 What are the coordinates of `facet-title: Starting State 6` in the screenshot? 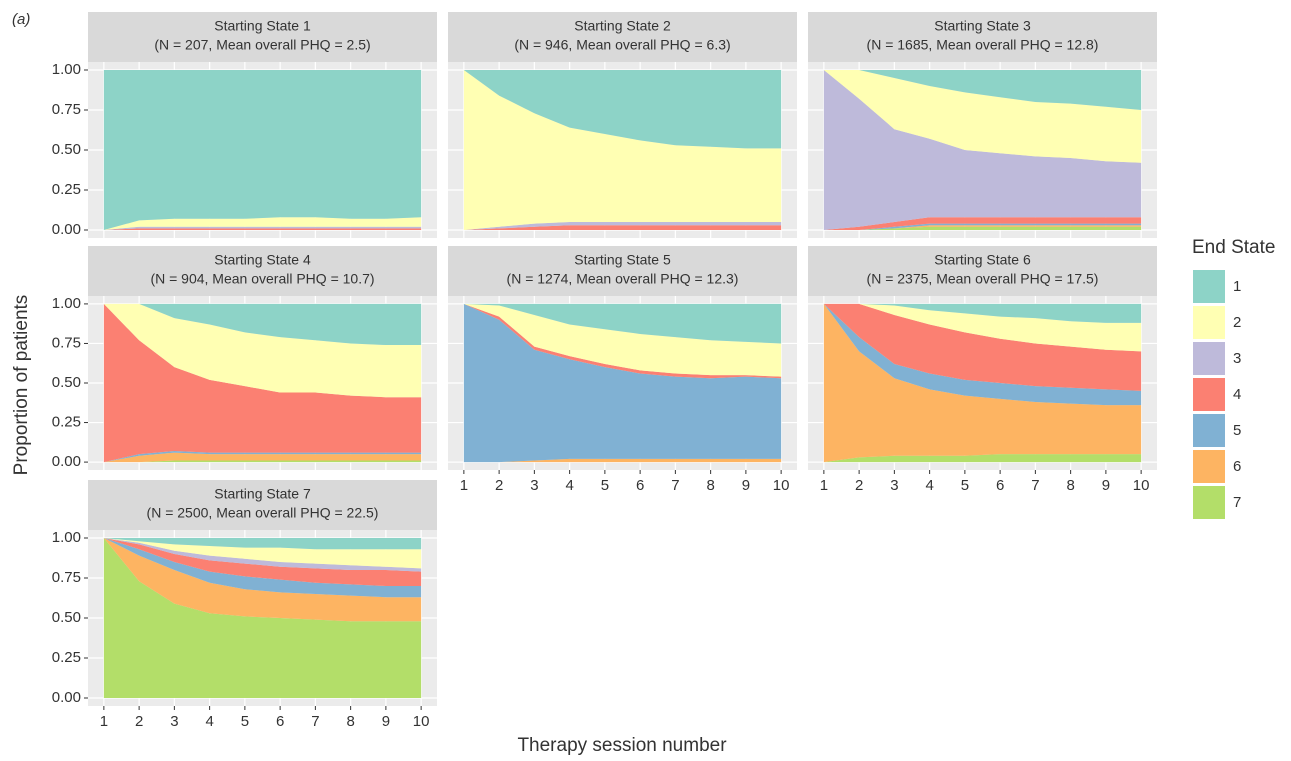 It's located at (982, 260).